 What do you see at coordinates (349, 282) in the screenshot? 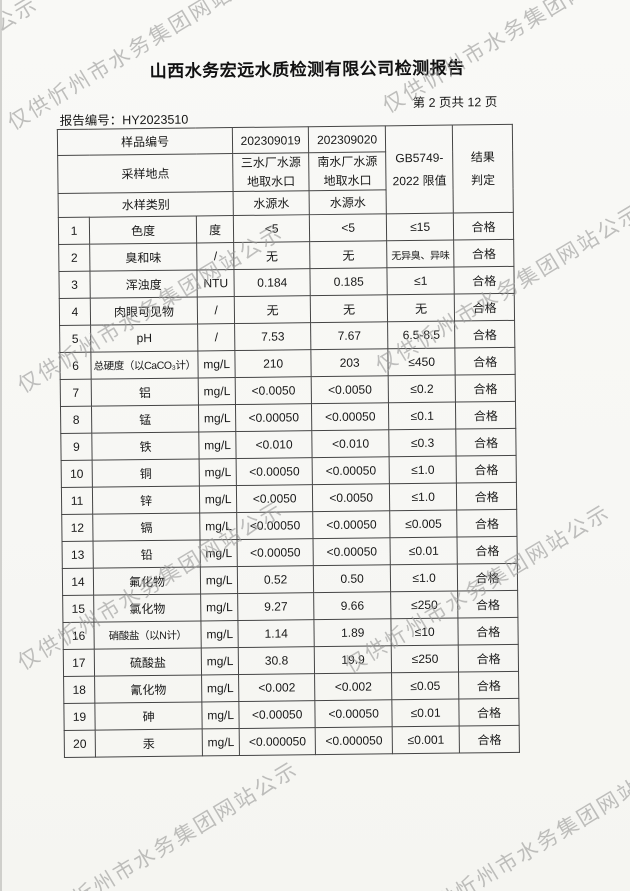
I see `sample2-value-cell: 0.185` at bounding box center [349, 282].